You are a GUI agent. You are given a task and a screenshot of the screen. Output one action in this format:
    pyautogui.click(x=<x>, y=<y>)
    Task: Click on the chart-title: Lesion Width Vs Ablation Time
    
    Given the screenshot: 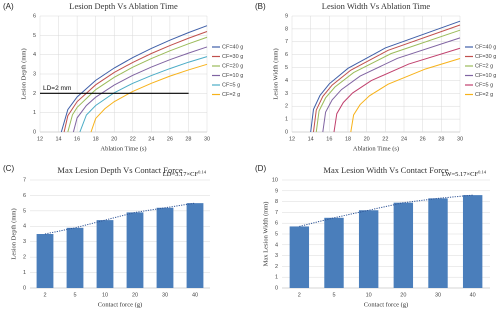 What is the action you would take?
    pyautogui.click(x=376, y=6)
    